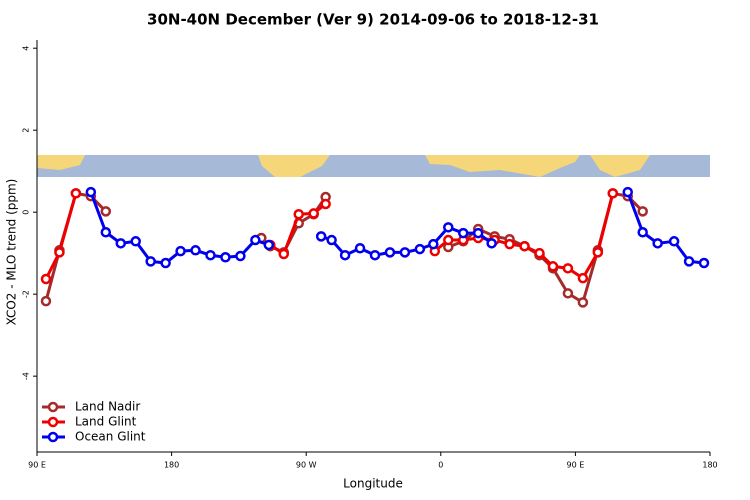 The image size is (750, 500). I want to click on x-tick-label: 0, so click(440, 465).